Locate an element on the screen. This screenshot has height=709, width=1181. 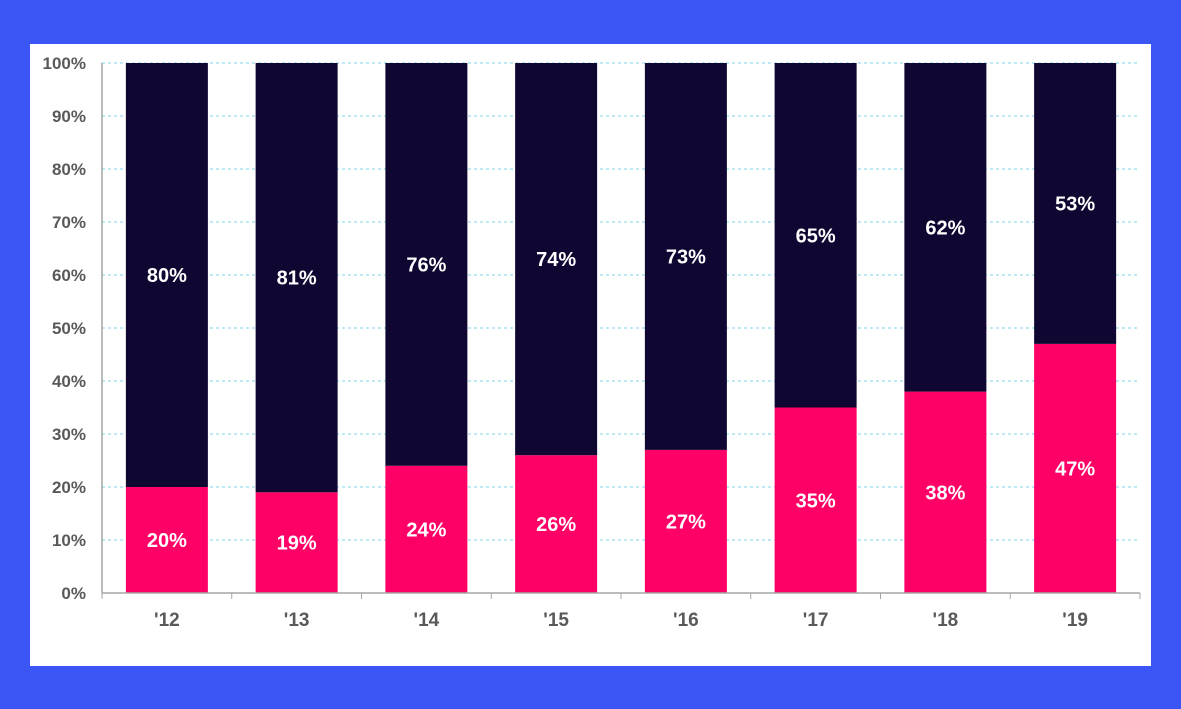
data-label: 81% is located at coordinates (297, 279).